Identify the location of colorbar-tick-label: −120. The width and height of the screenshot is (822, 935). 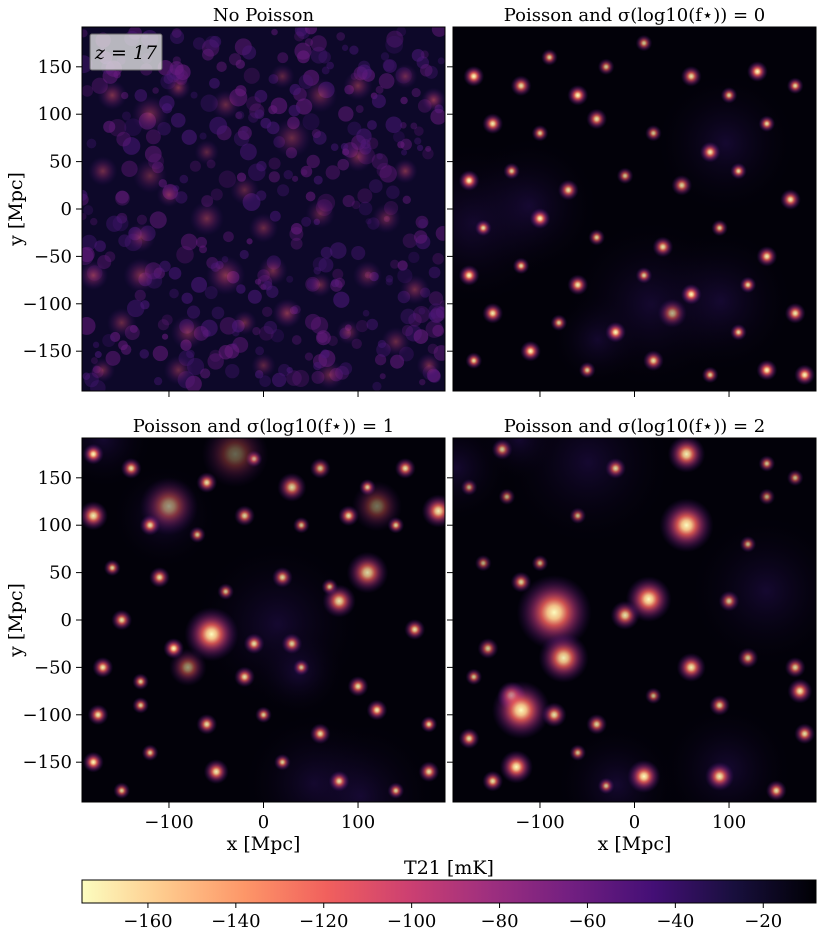
(323, 921).